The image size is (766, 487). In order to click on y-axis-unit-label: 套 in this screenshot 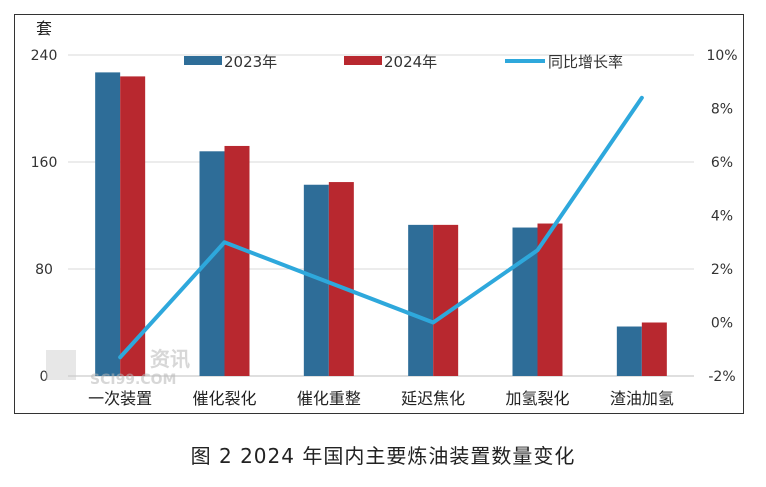, I will do `click(44, 28)`.